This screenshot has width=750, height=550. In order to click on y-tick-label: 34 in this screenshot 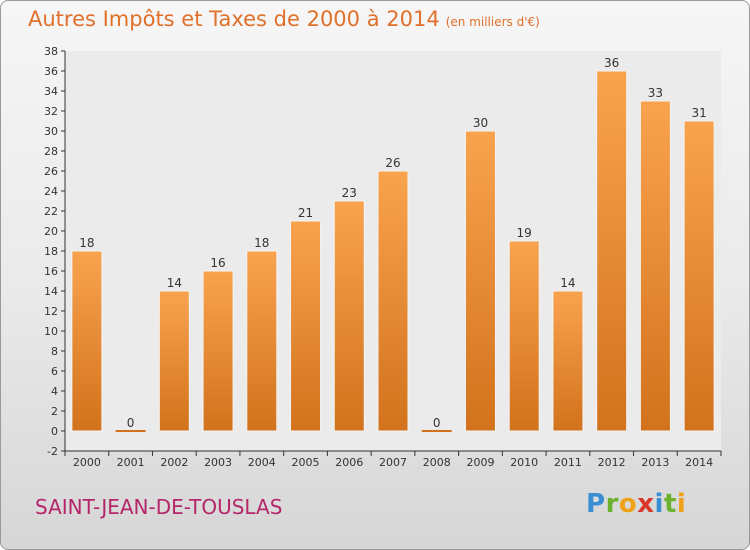, I will do `click(51, 91)`.